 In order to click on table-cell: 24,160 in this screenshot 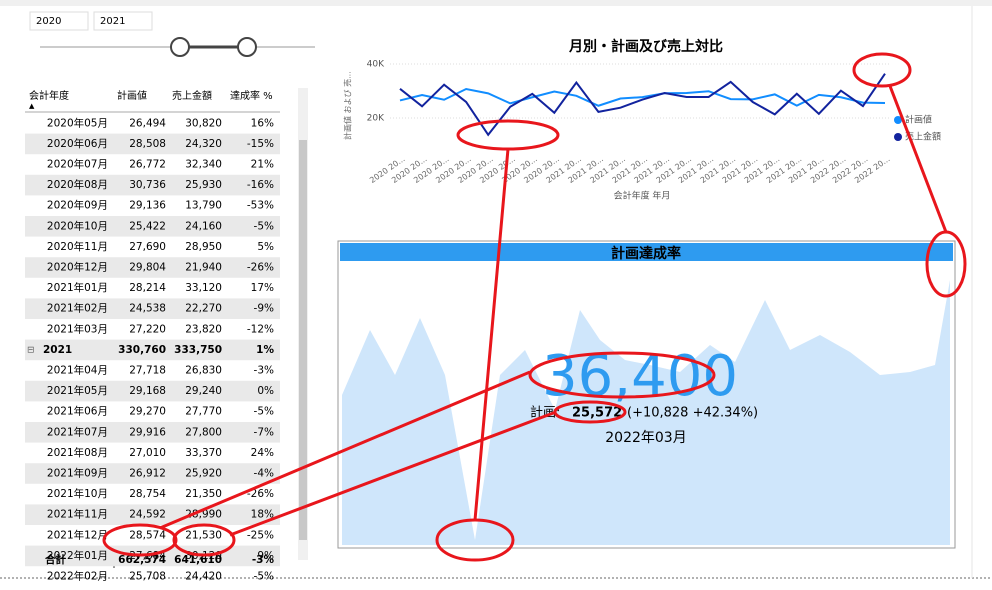, I will do `click(203, 226)`.